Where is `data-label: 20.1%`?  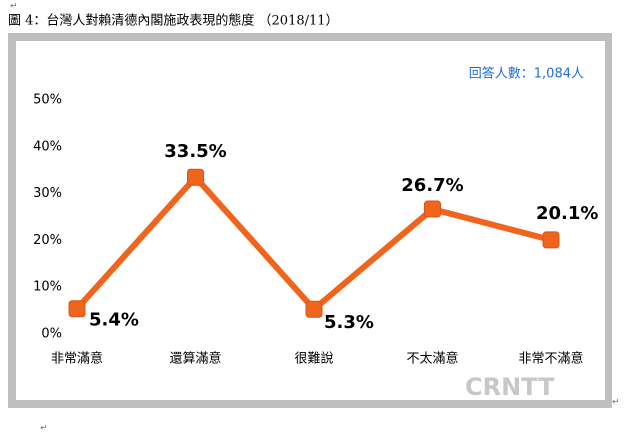
data-label: 20.1% is located at coordinates (567, 213).